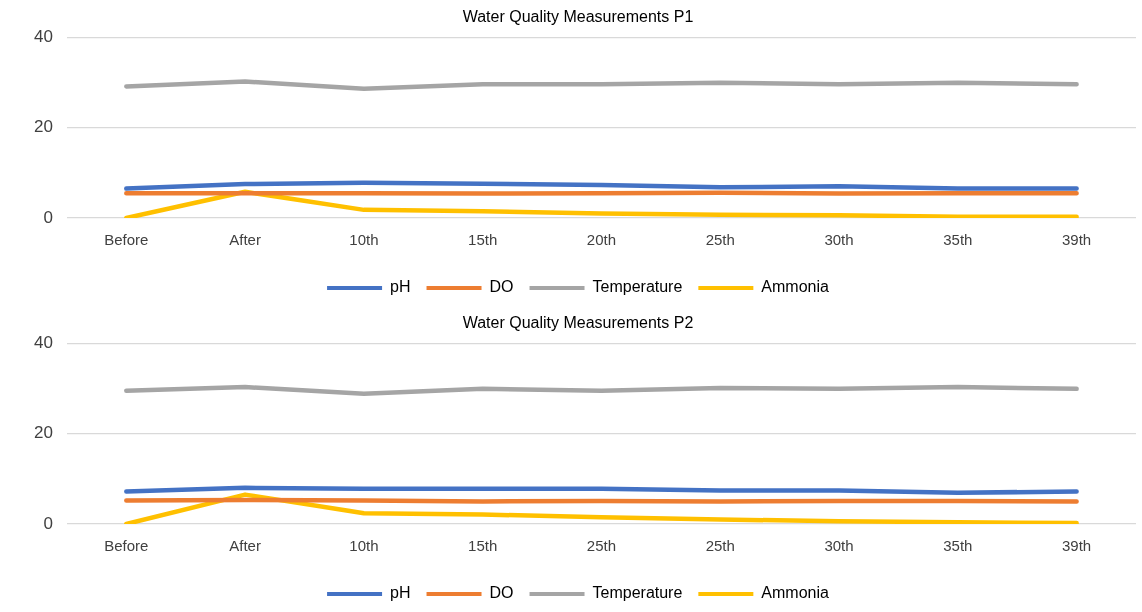 The image size is (1142, 612). Describe the element at coordinates (578, 323) in the screenshot. I see `chart-title: Water Quality Measurements P2` at that location.